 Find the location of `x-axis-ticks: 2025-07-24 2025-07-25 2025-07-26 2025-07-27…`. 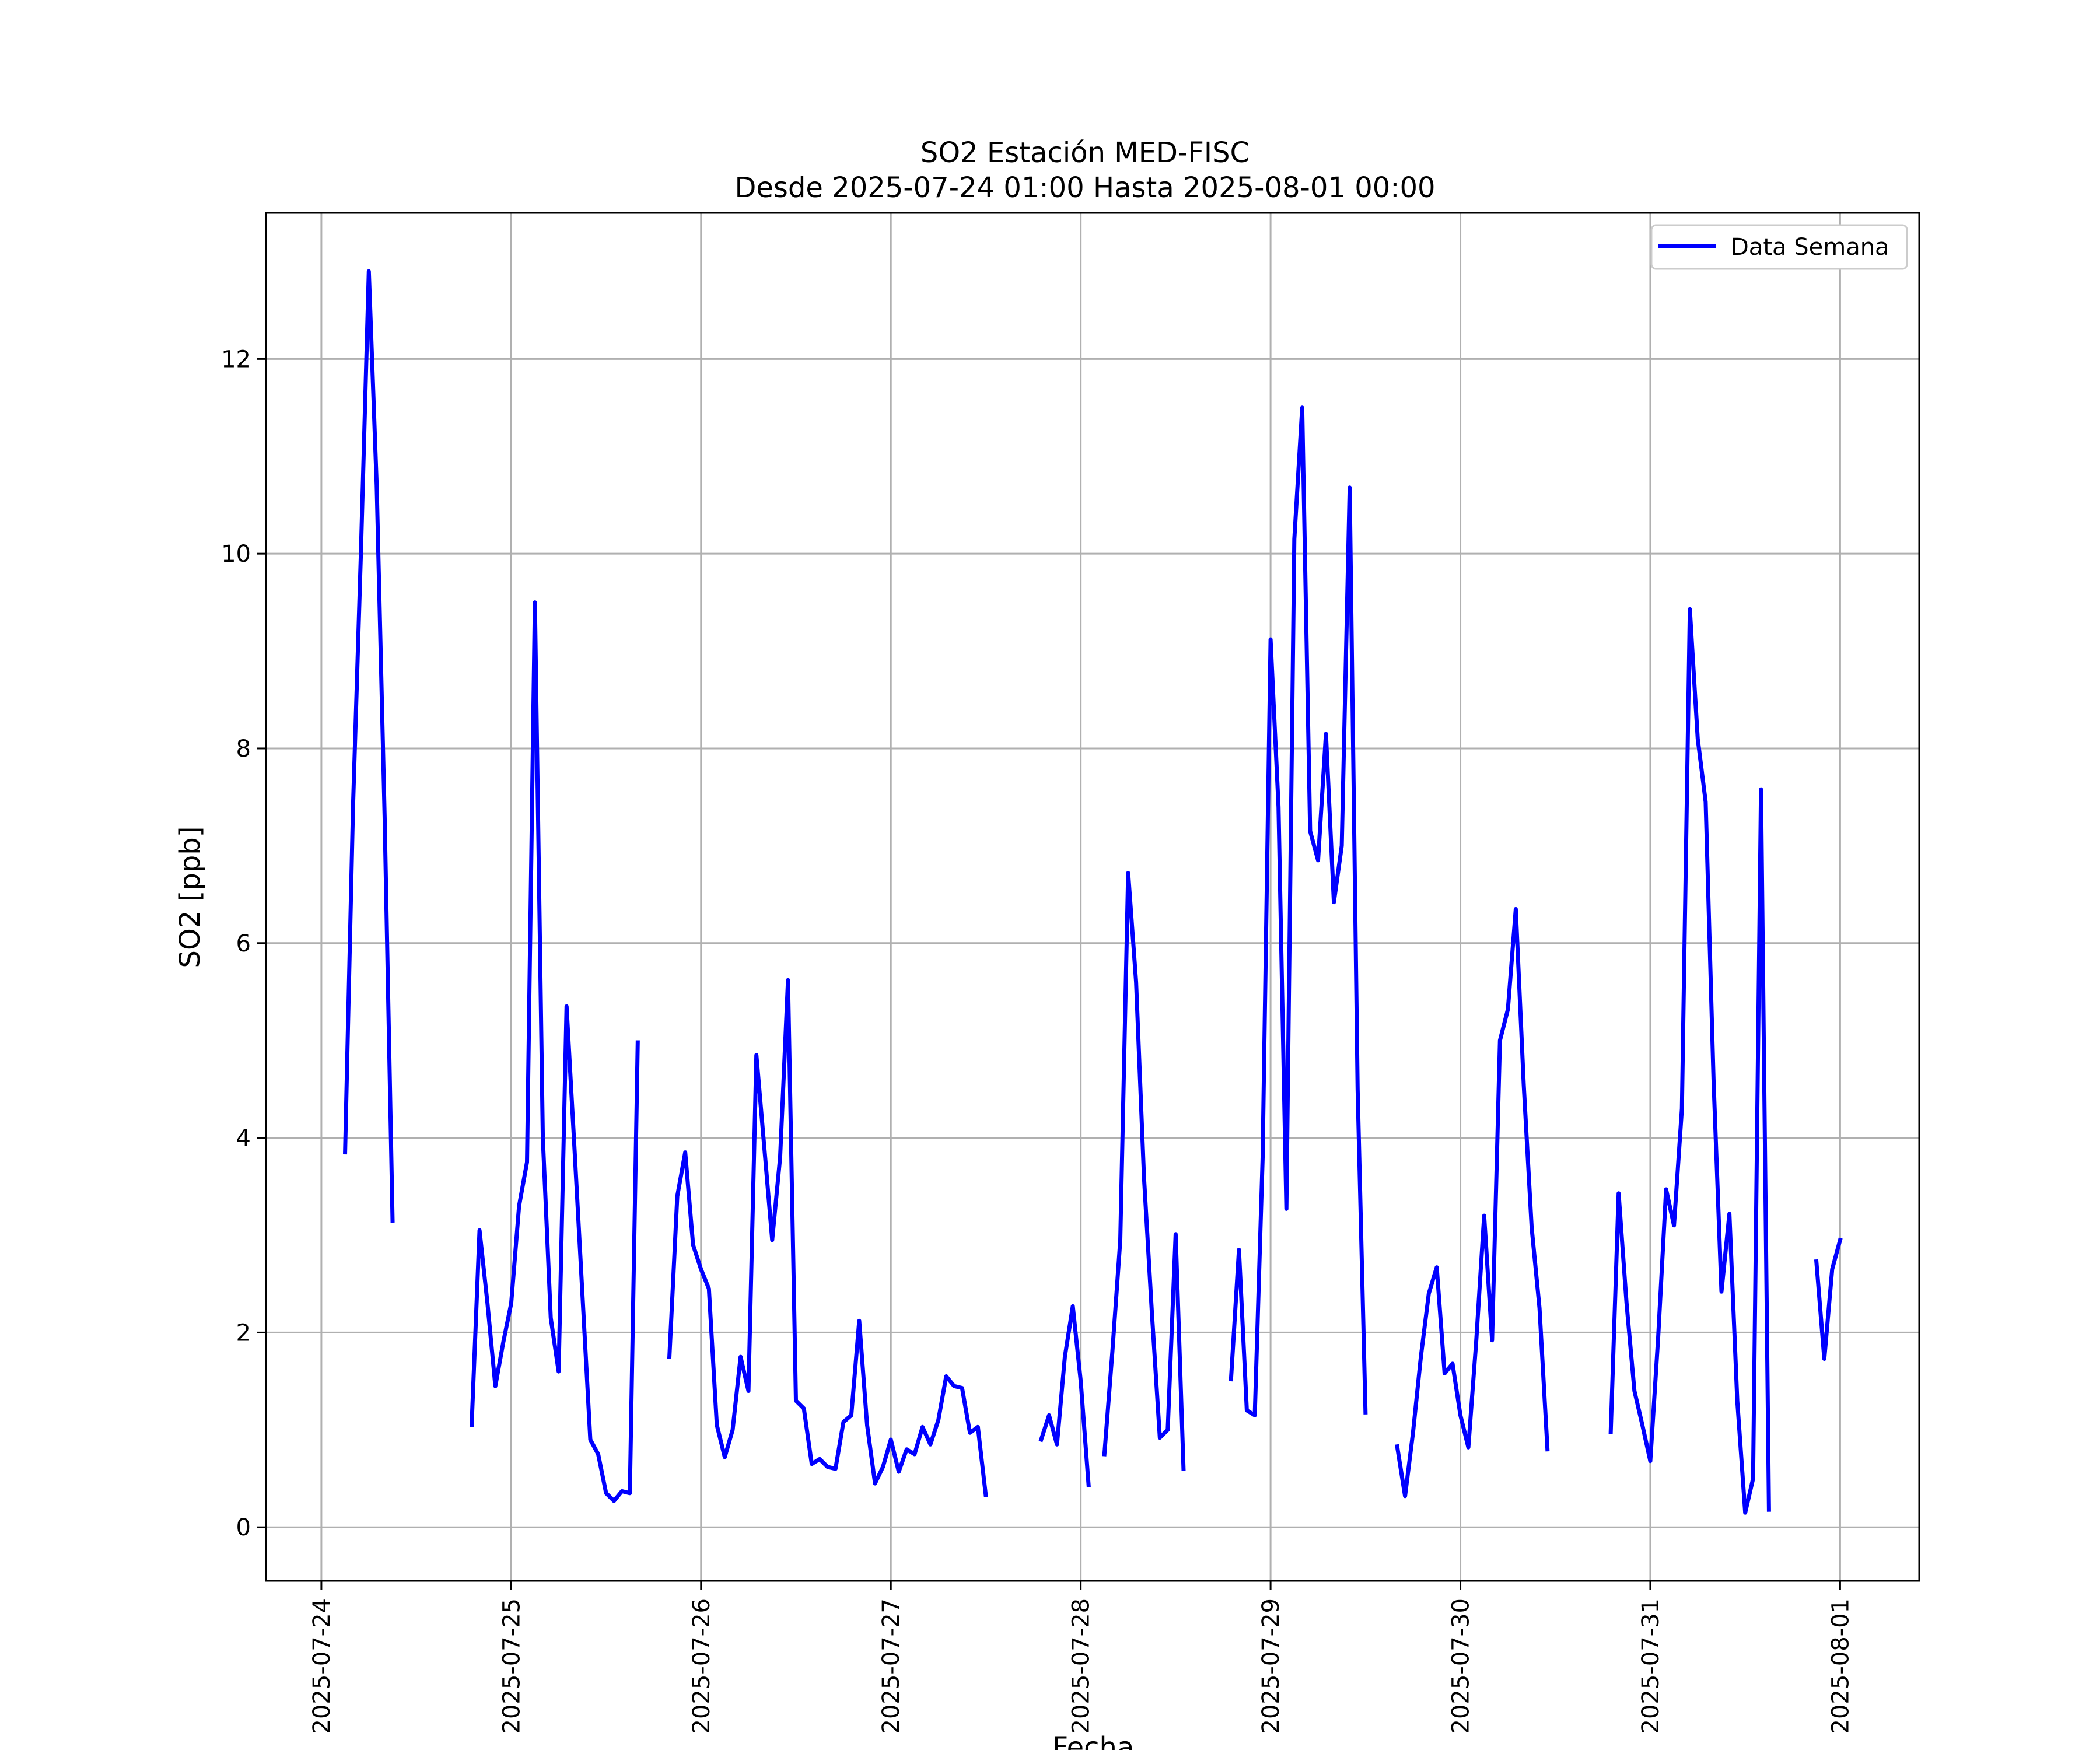

x-axis-ticks: 2025-07-24 2025-07-25 2025-07-26 2025-07-27… is located at coordinates (1081, 1657).